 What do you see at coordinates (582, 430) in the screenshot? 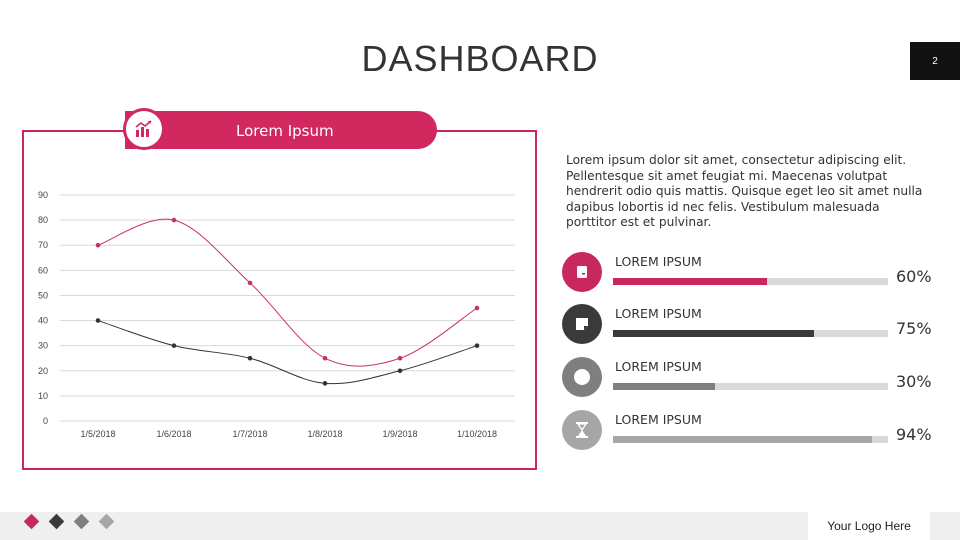
I see `hourglass-icon` at bounding box center [582, 430].